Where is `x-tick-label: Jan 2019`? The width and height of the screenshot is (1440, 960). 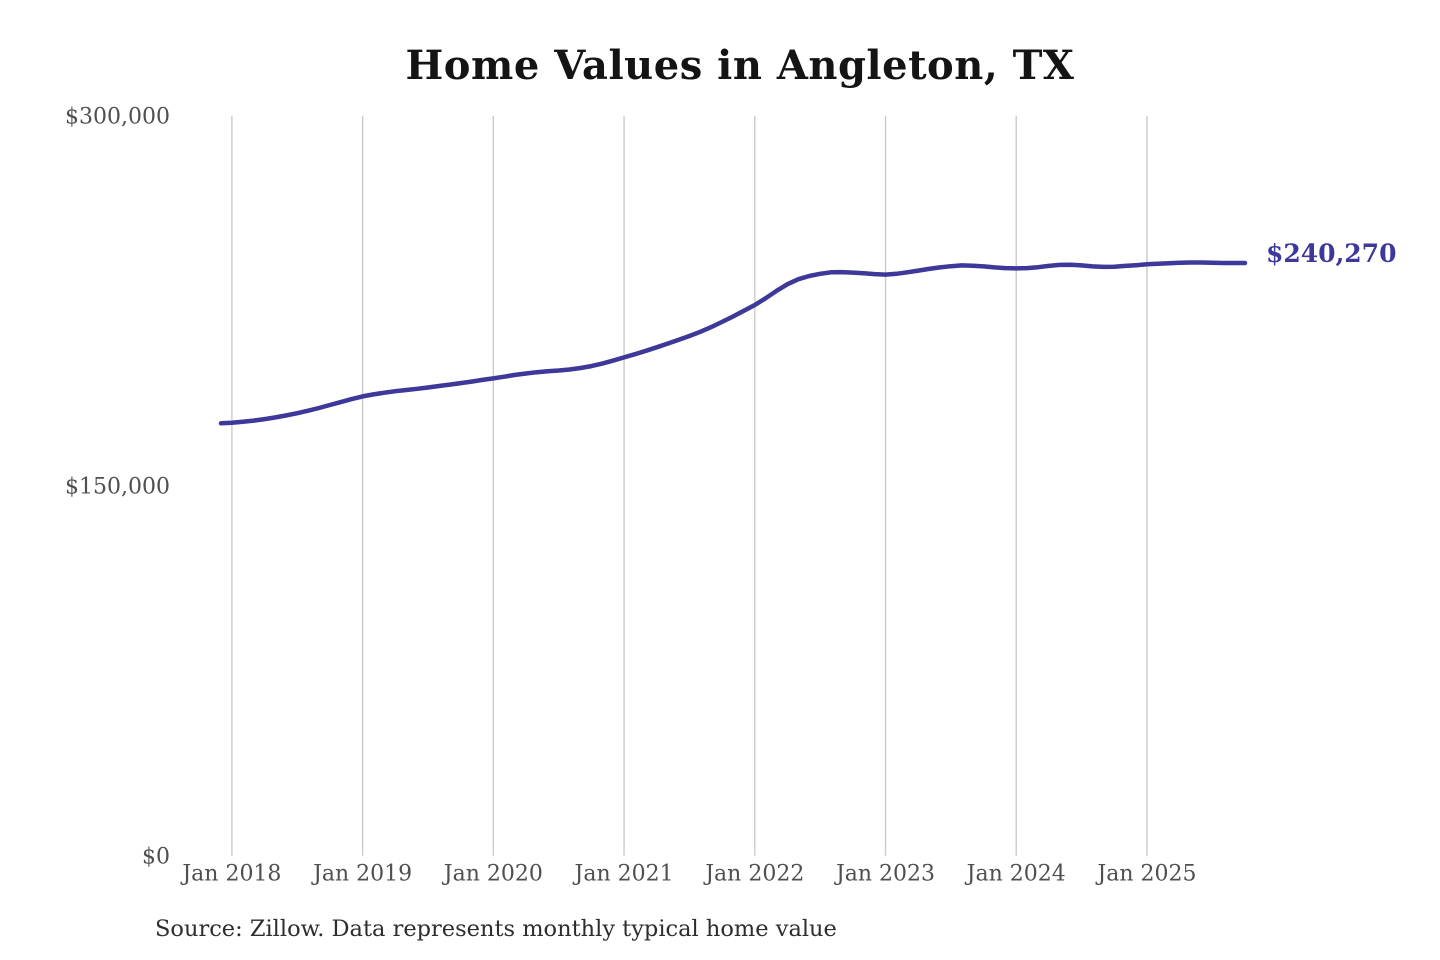 x-tick-label: Jan 2019 is located at coordinates (361, 874).